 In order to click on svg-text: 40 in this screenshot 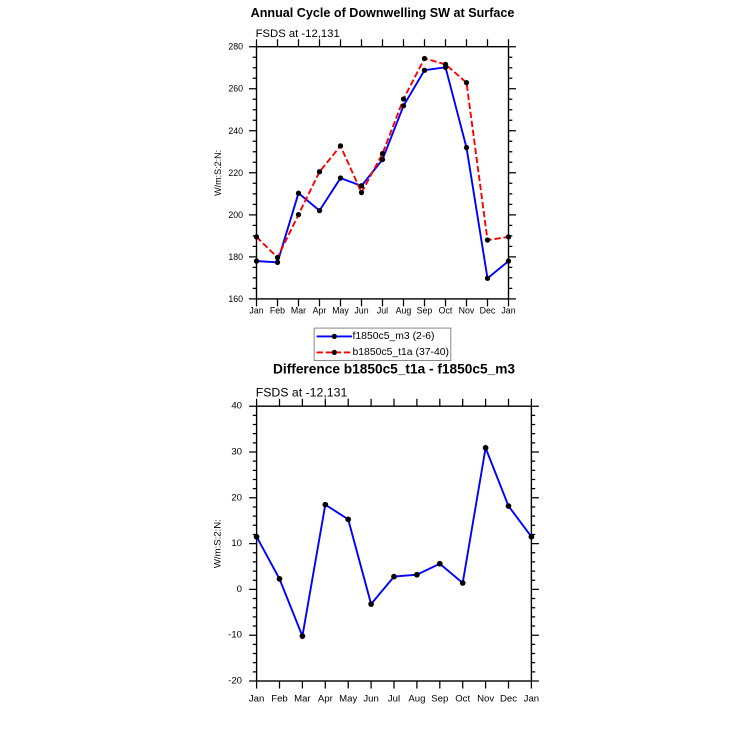, I will do `click(236, 406)`.